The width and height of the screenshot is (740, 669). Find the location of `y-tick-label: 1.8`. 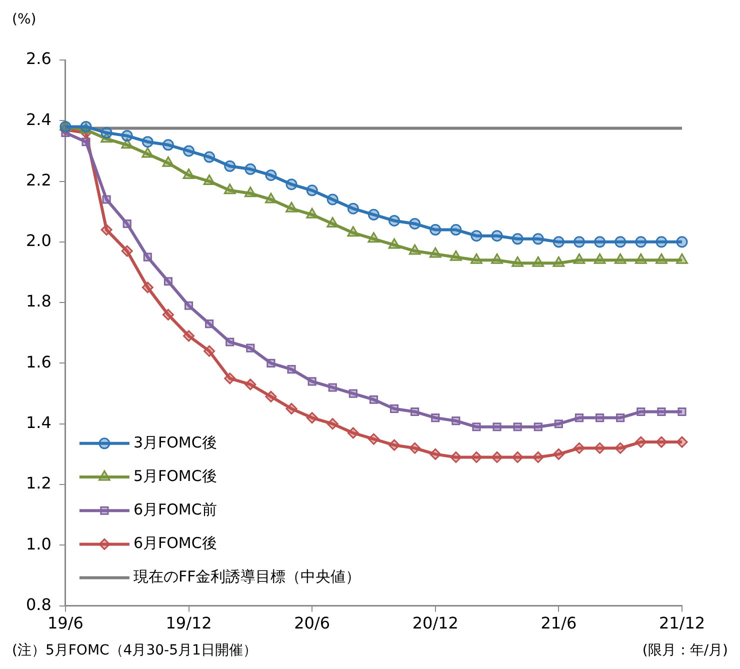

y-tick-label: 1.8 is located at coordinates (39, 301).